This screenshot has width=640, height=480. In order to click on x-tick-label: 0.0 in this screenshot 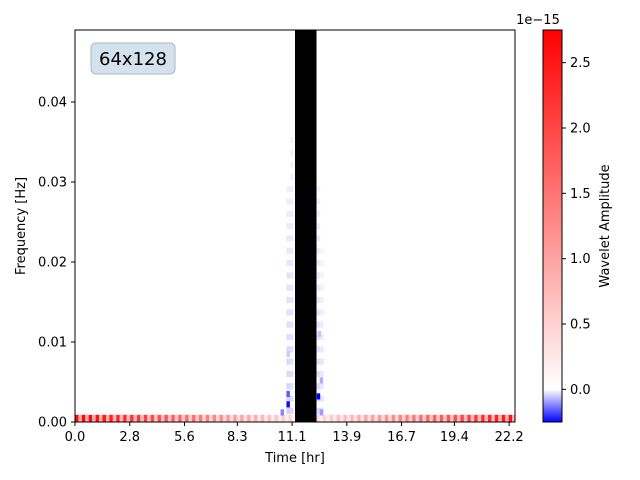, I will do `click(75, 437)`.